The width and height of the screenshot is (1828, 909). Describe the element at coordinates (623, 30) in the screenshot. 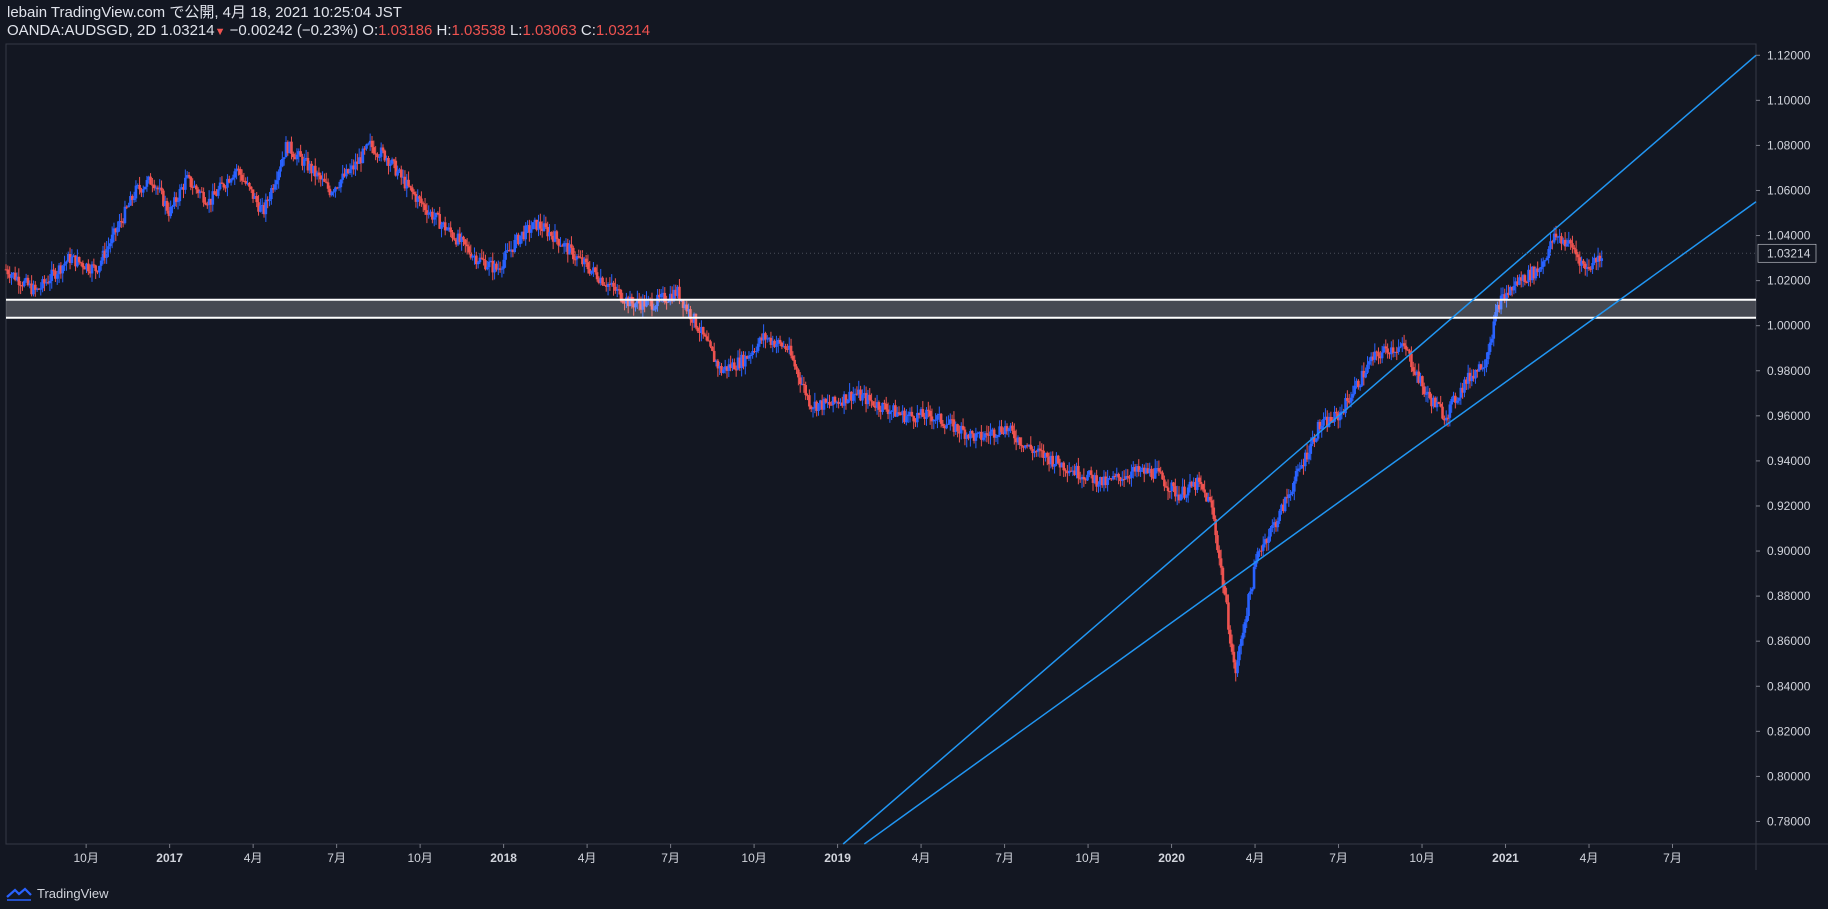

I see `close-value: 1.03214` at that location.